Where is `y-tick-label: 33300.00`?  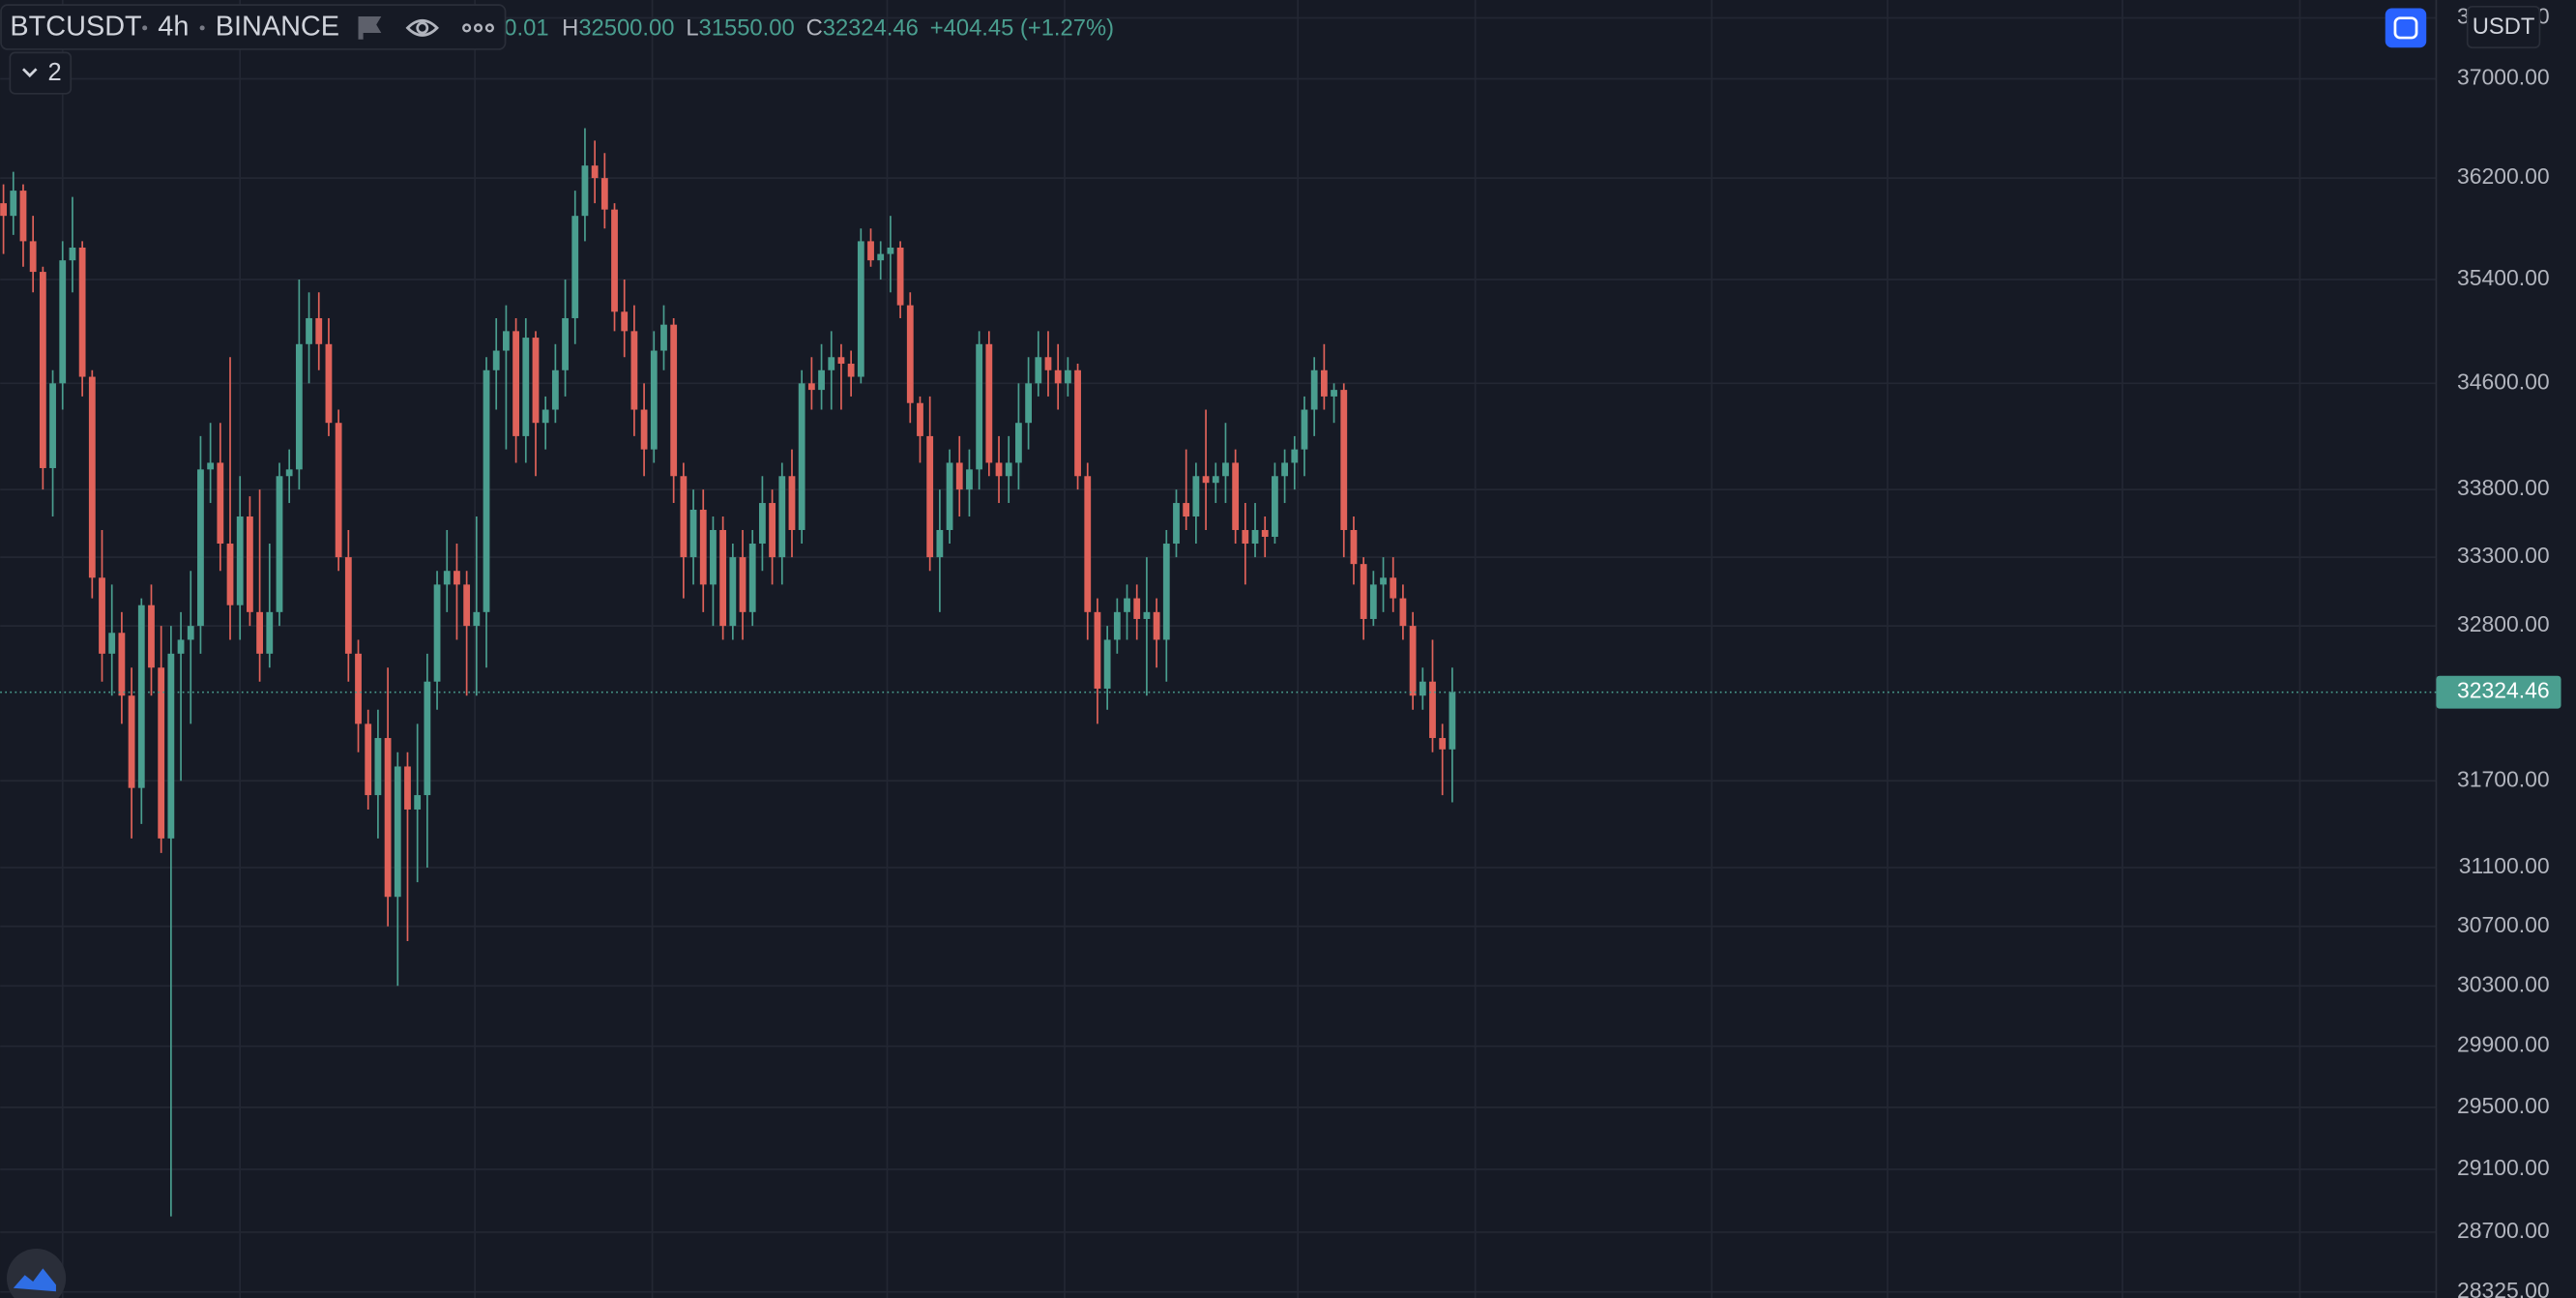
y-tick-label: 33300.00 is located at coordinates (2503, 555).